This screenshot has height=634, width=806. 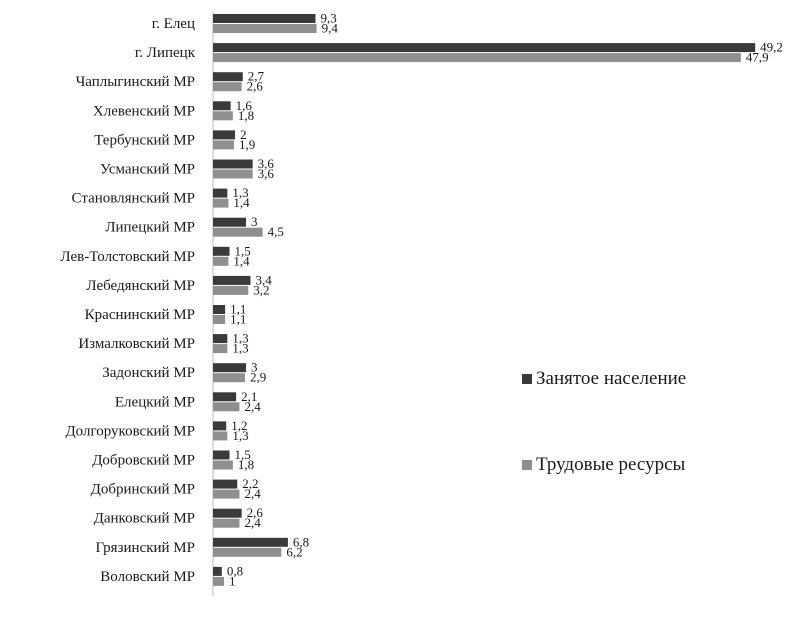 What do you see at coordinates (155, 402) in the screenshot?
I see `category-label: Елецкий МР` at bounding box center [155, 402].